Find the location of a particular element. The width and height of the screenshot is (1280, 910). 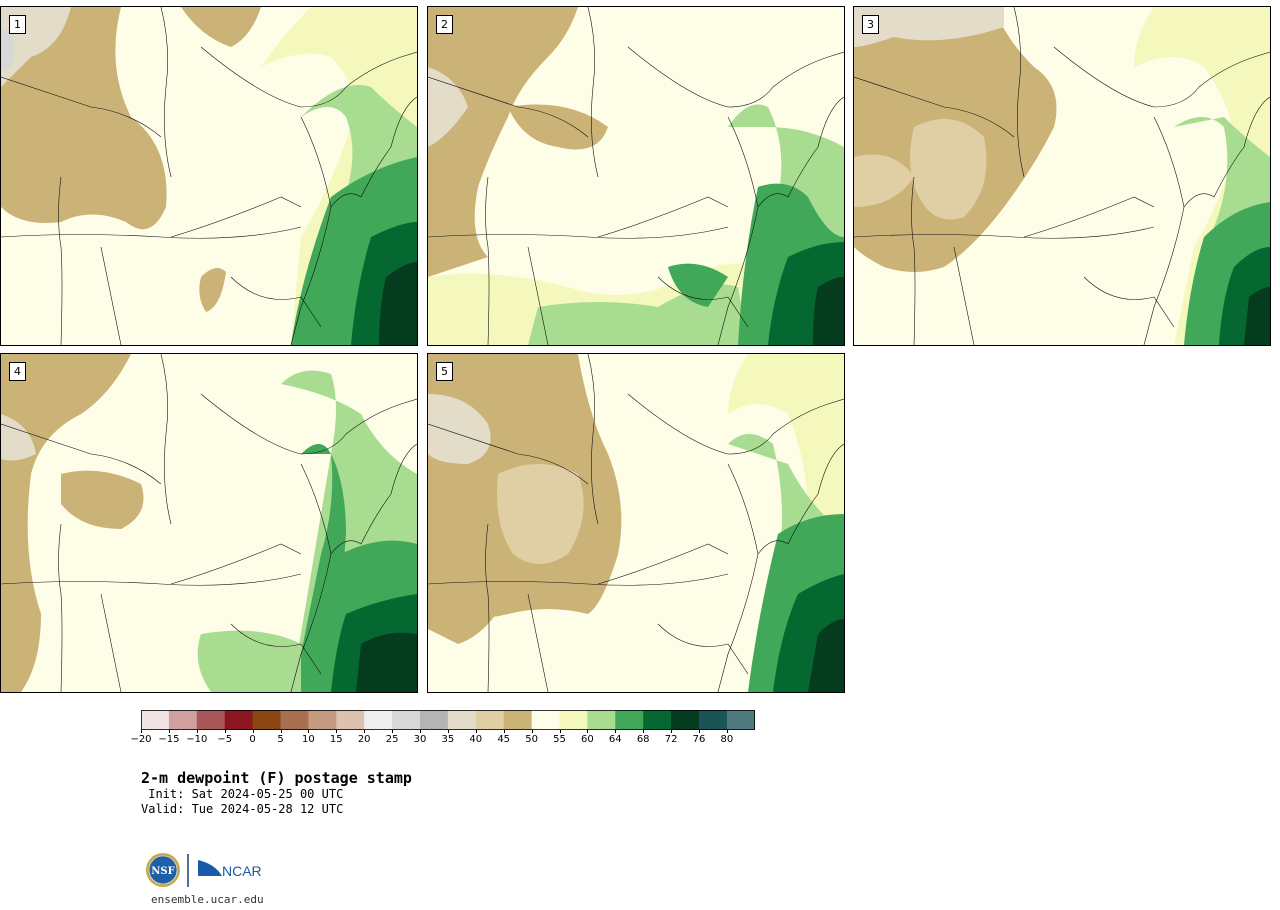

colorbar-tick-label: 30 is located at coordinates (420, 739).